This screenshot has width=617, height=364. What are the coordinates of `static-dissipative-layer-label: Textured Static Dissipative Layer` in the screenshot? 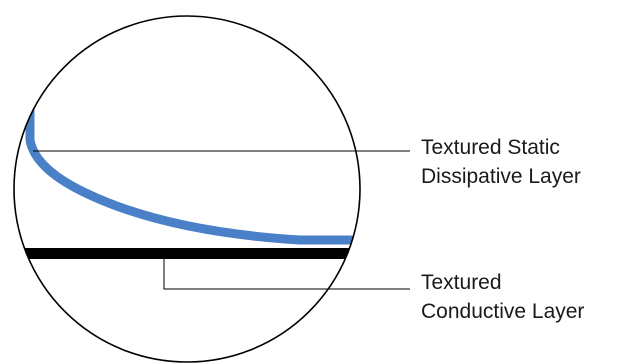 It's located at (501, 162).